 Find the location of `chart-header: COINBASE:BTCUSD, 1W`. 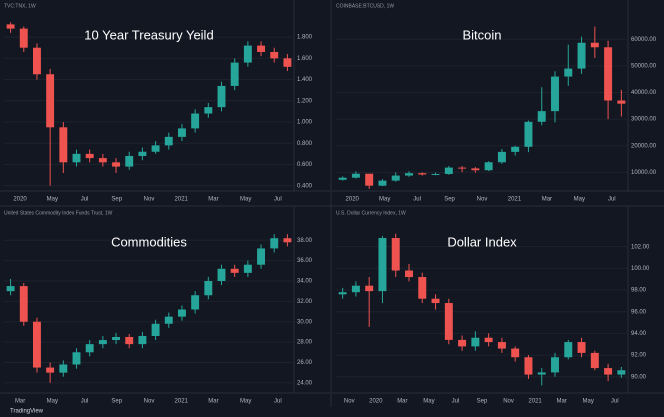

chart-header: COINBASE:BTCUSD, 1W is located at coordinates (365, 6).